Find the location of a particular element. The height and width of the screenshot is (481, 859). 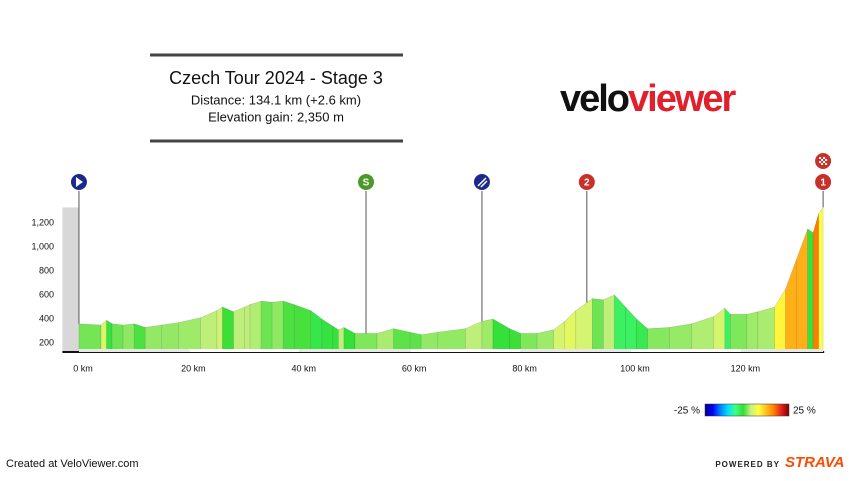

y-tick-label: 800 is located at coordinates (46, 270).